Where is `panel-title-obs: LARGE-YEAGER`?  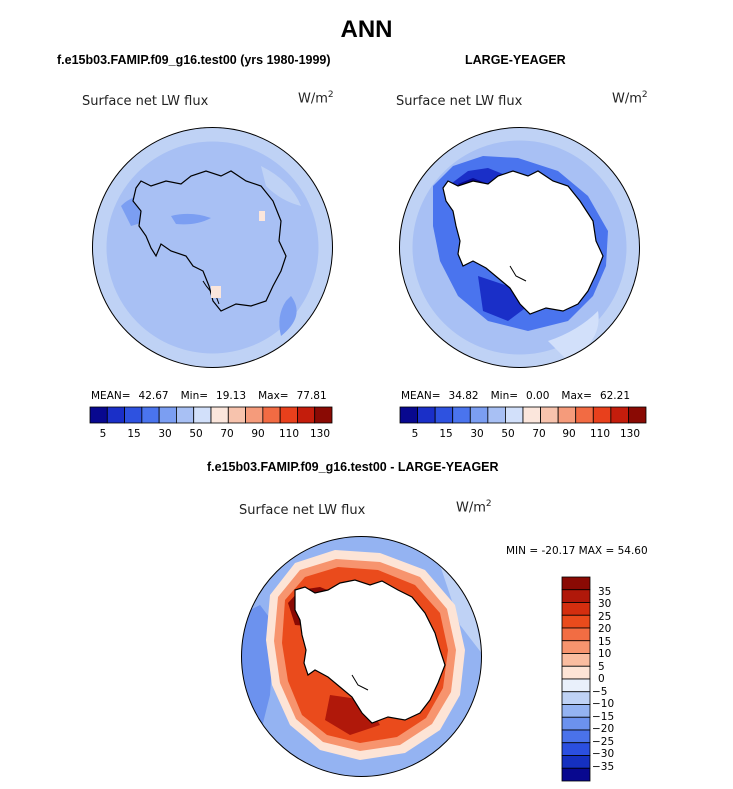
panel-title-obs: LARGE-YEAGER is located at coordinates (515, 60).